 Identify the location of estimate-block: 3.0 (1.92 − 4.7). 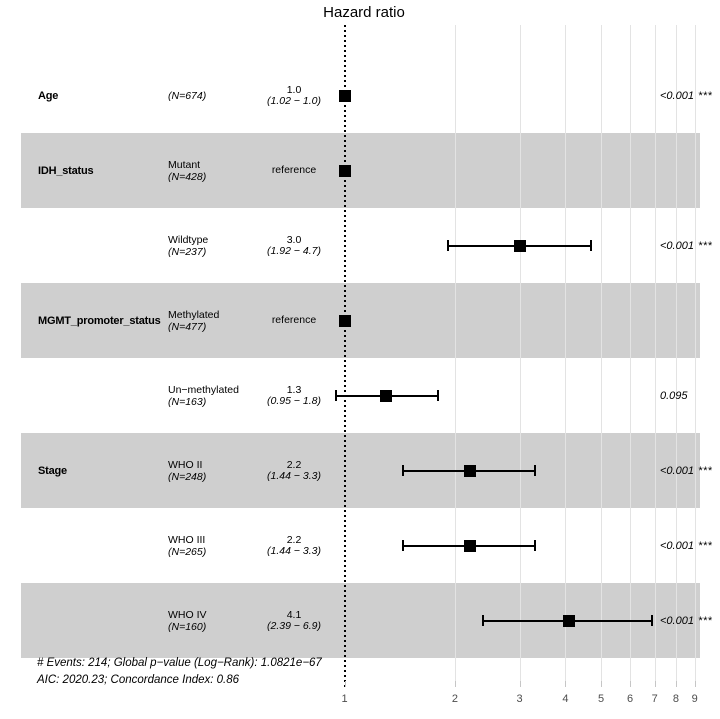
(294, 245).